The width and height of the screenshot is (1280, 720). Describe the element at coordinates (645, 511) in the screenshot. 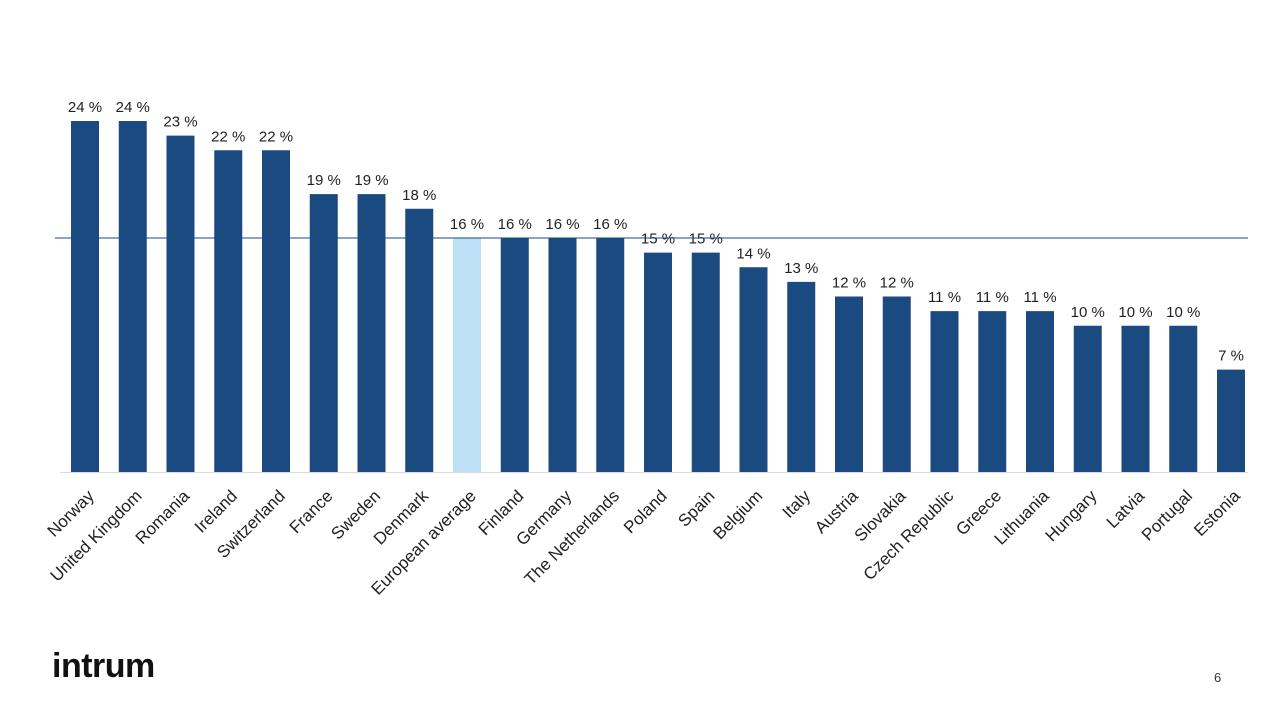

I see `category-label: Poland` at that location.